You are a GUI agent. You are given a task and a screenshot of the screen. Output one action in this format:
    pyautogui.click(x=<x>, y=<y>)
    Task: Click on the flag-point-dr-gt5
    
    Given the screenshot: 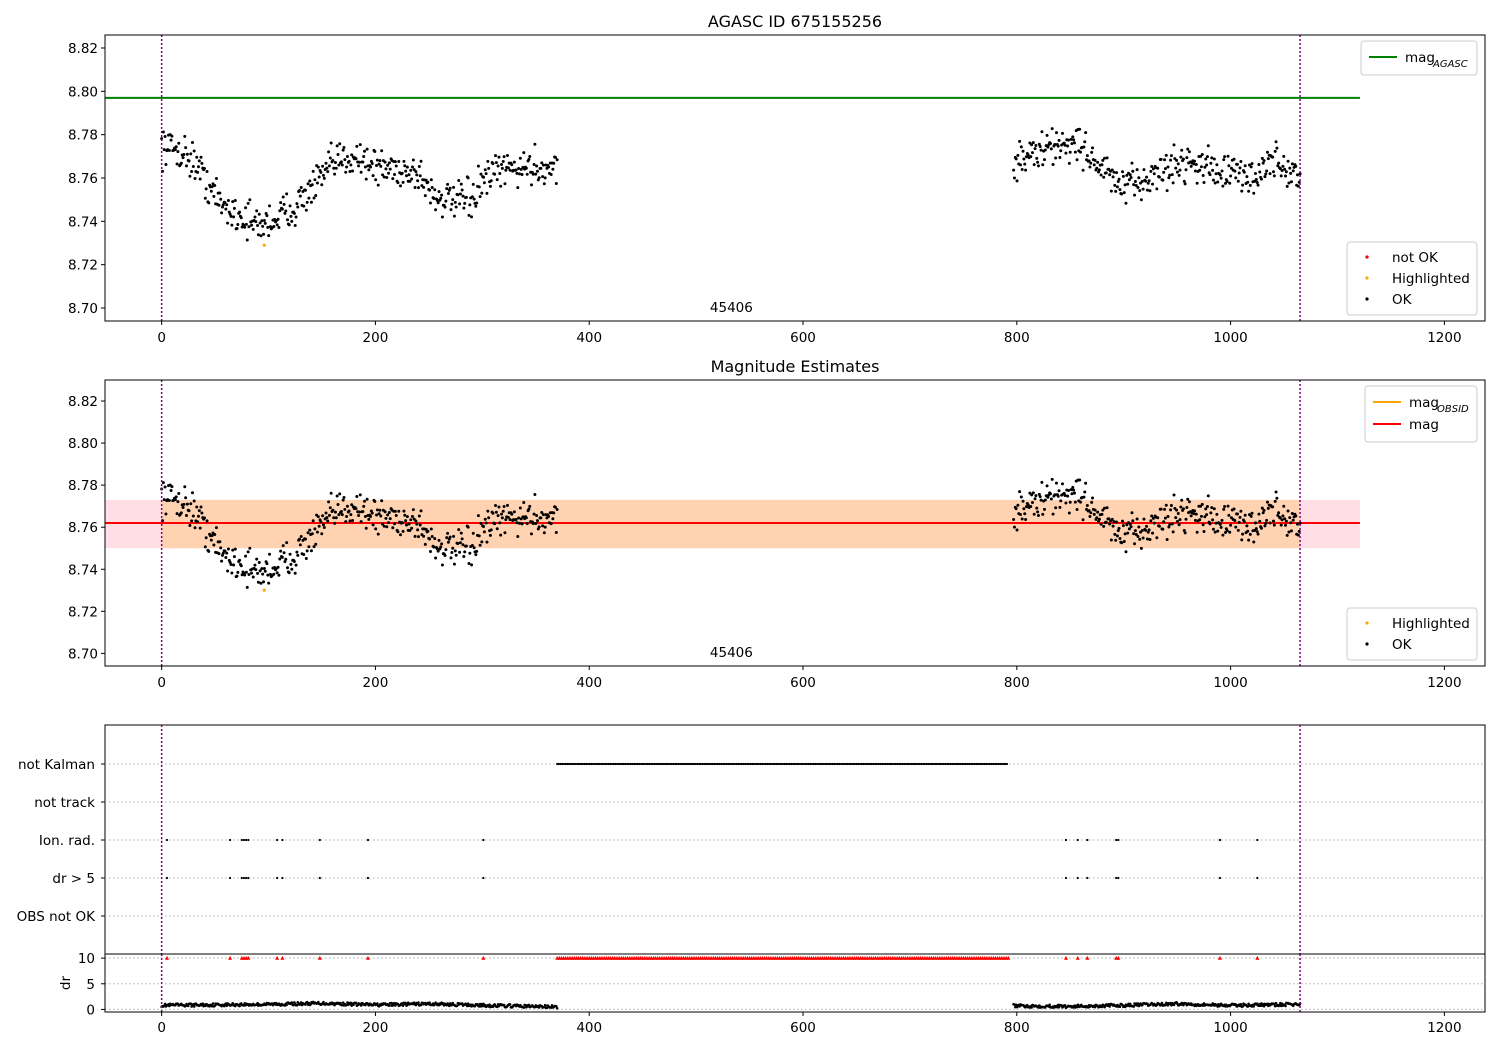 What is the action you would take?
    pyautogui.click(x=483, y=878)
    